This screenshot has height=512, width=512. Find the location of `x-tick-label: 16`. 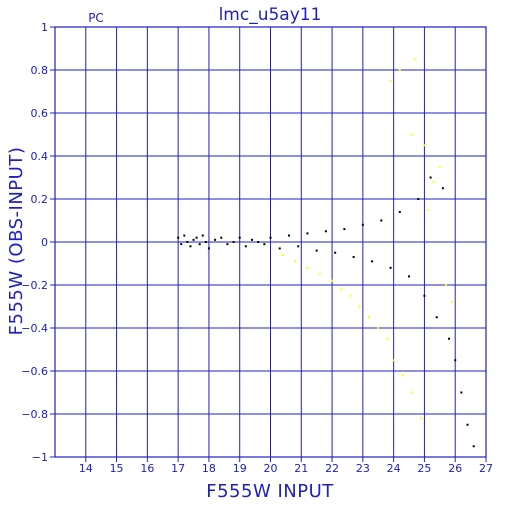

x-tick-label: 16 is located at coordinates (147, 468).